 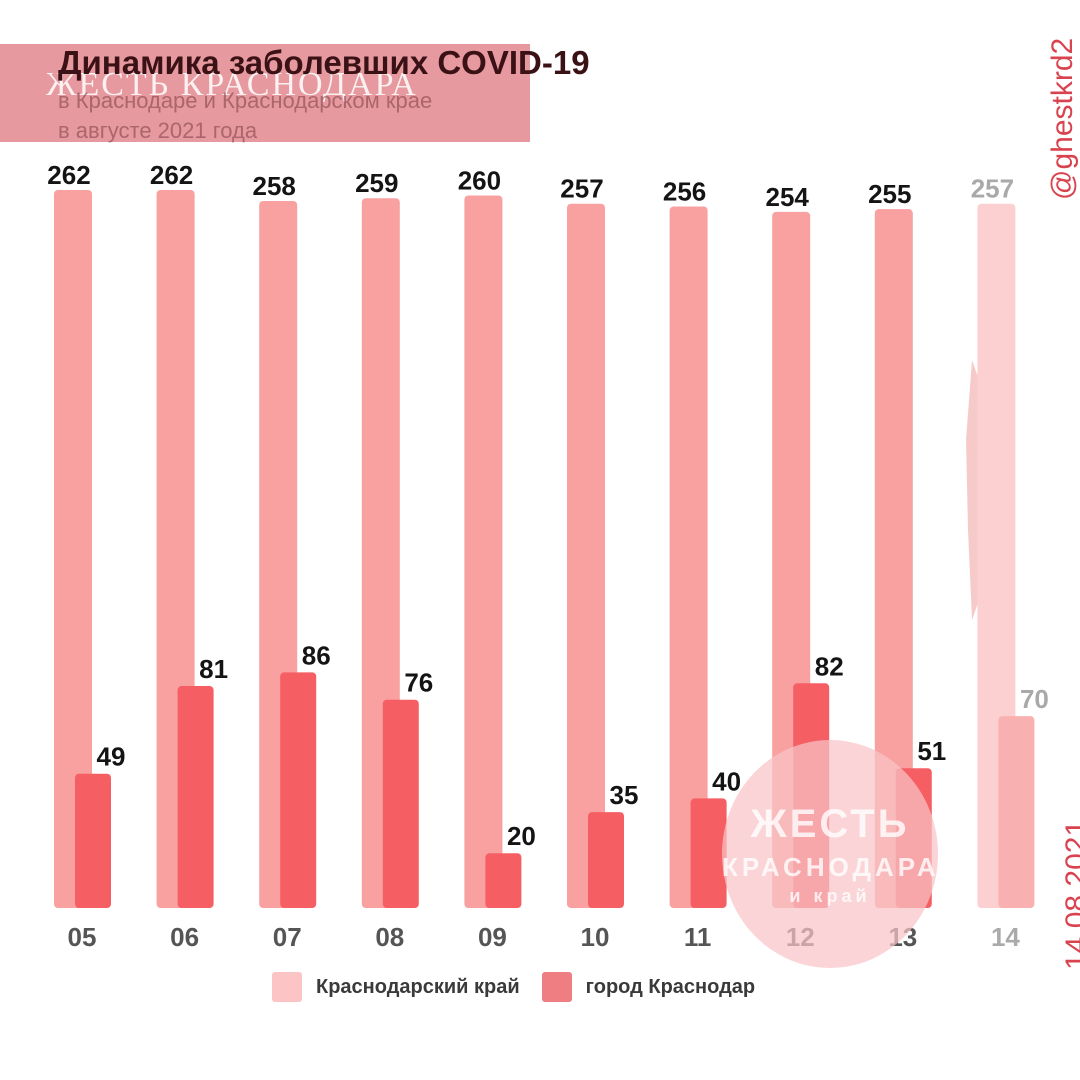 What do you see at coordinates (1034, 699) in the screenshot?
I see `label-city-14: 70` at bounding box center [1034, 699].